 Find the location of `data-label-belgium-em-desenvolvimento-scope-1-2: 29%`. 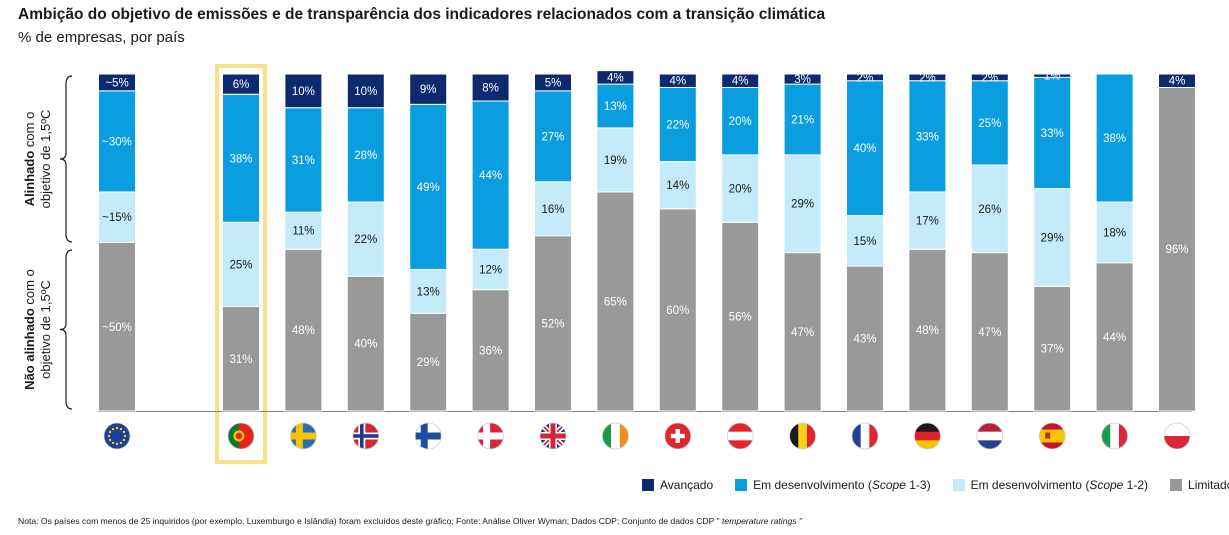

data-label-belgium-em-desenvolvimento-scope-1-2: 29% is located at coordinates (802, 205).